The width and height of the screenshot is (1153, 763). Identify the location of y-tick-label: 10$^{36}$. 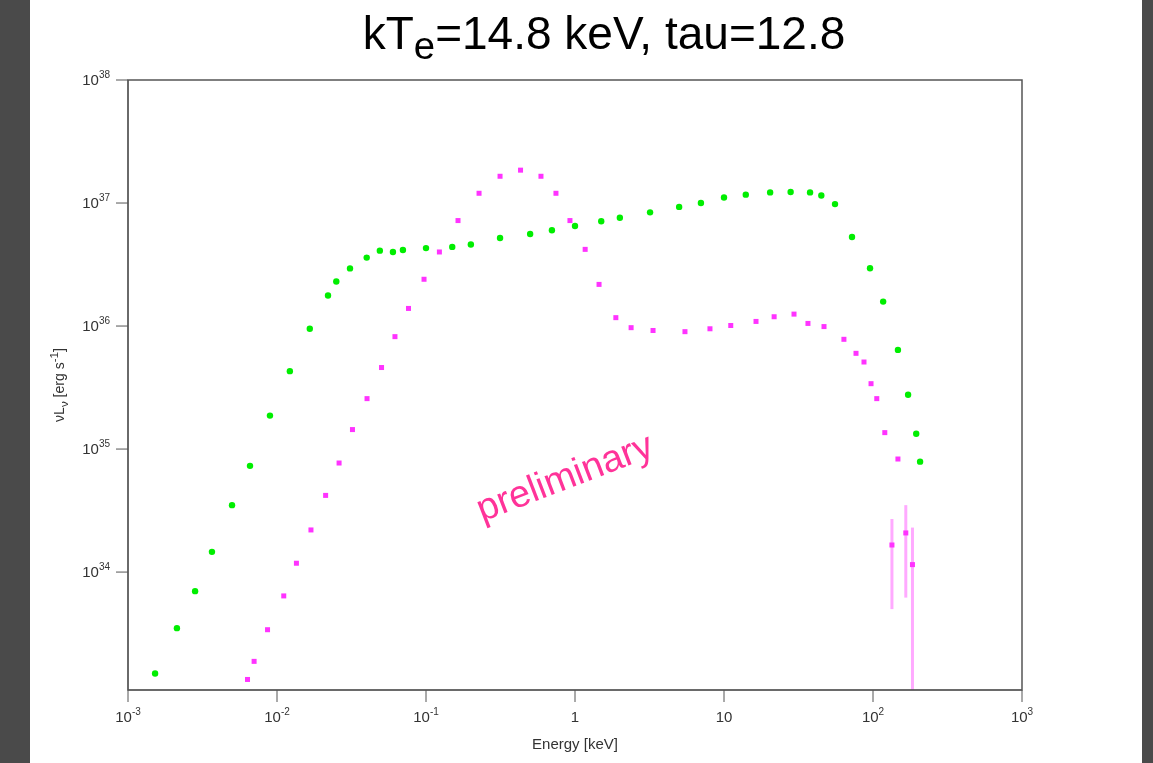
(96, 325).